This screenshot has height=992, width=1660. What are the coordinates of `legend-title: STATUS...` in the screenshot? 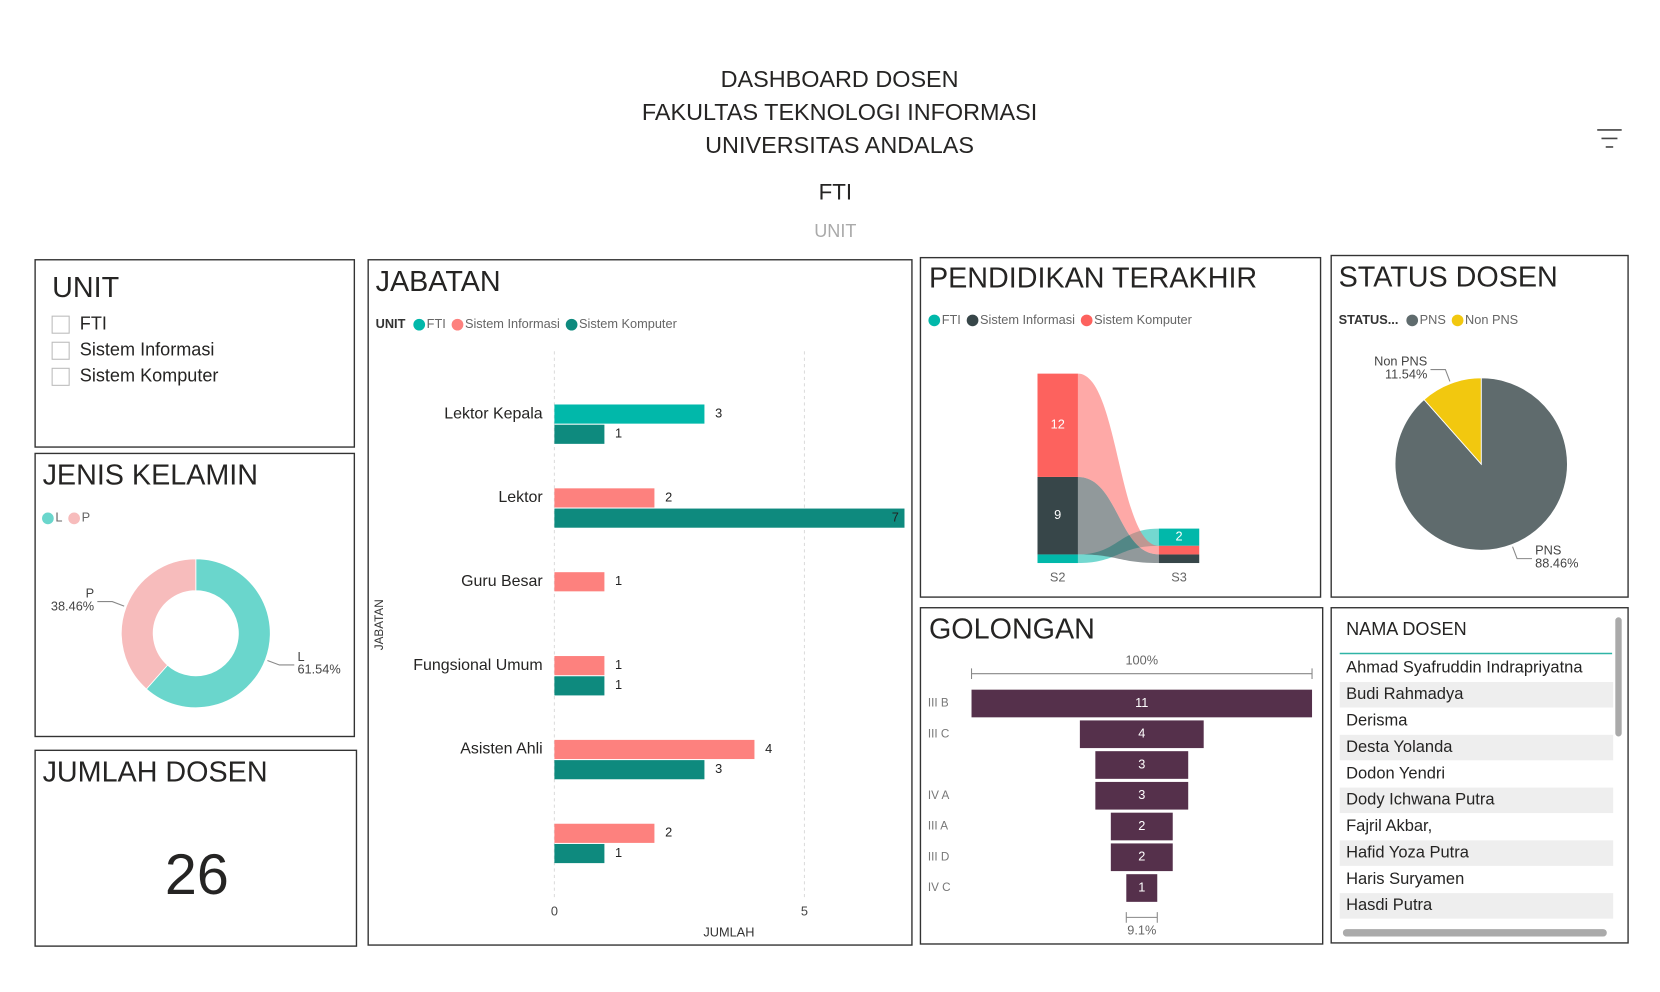 It's located at (1369, 319).